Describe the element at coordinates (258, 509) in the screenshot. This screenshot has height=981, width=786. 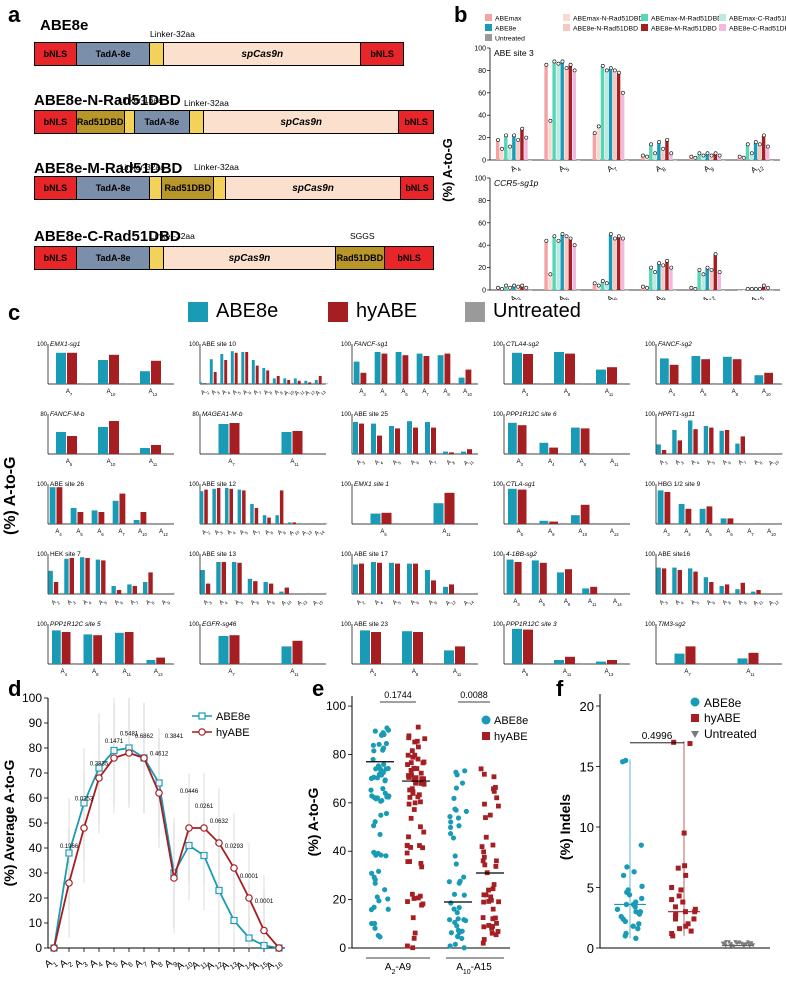
I see `mini-chart: 100 ABE site 12 A2 A3 A4 A5 A7 A8 A9 A10 A13 A14` at that location.